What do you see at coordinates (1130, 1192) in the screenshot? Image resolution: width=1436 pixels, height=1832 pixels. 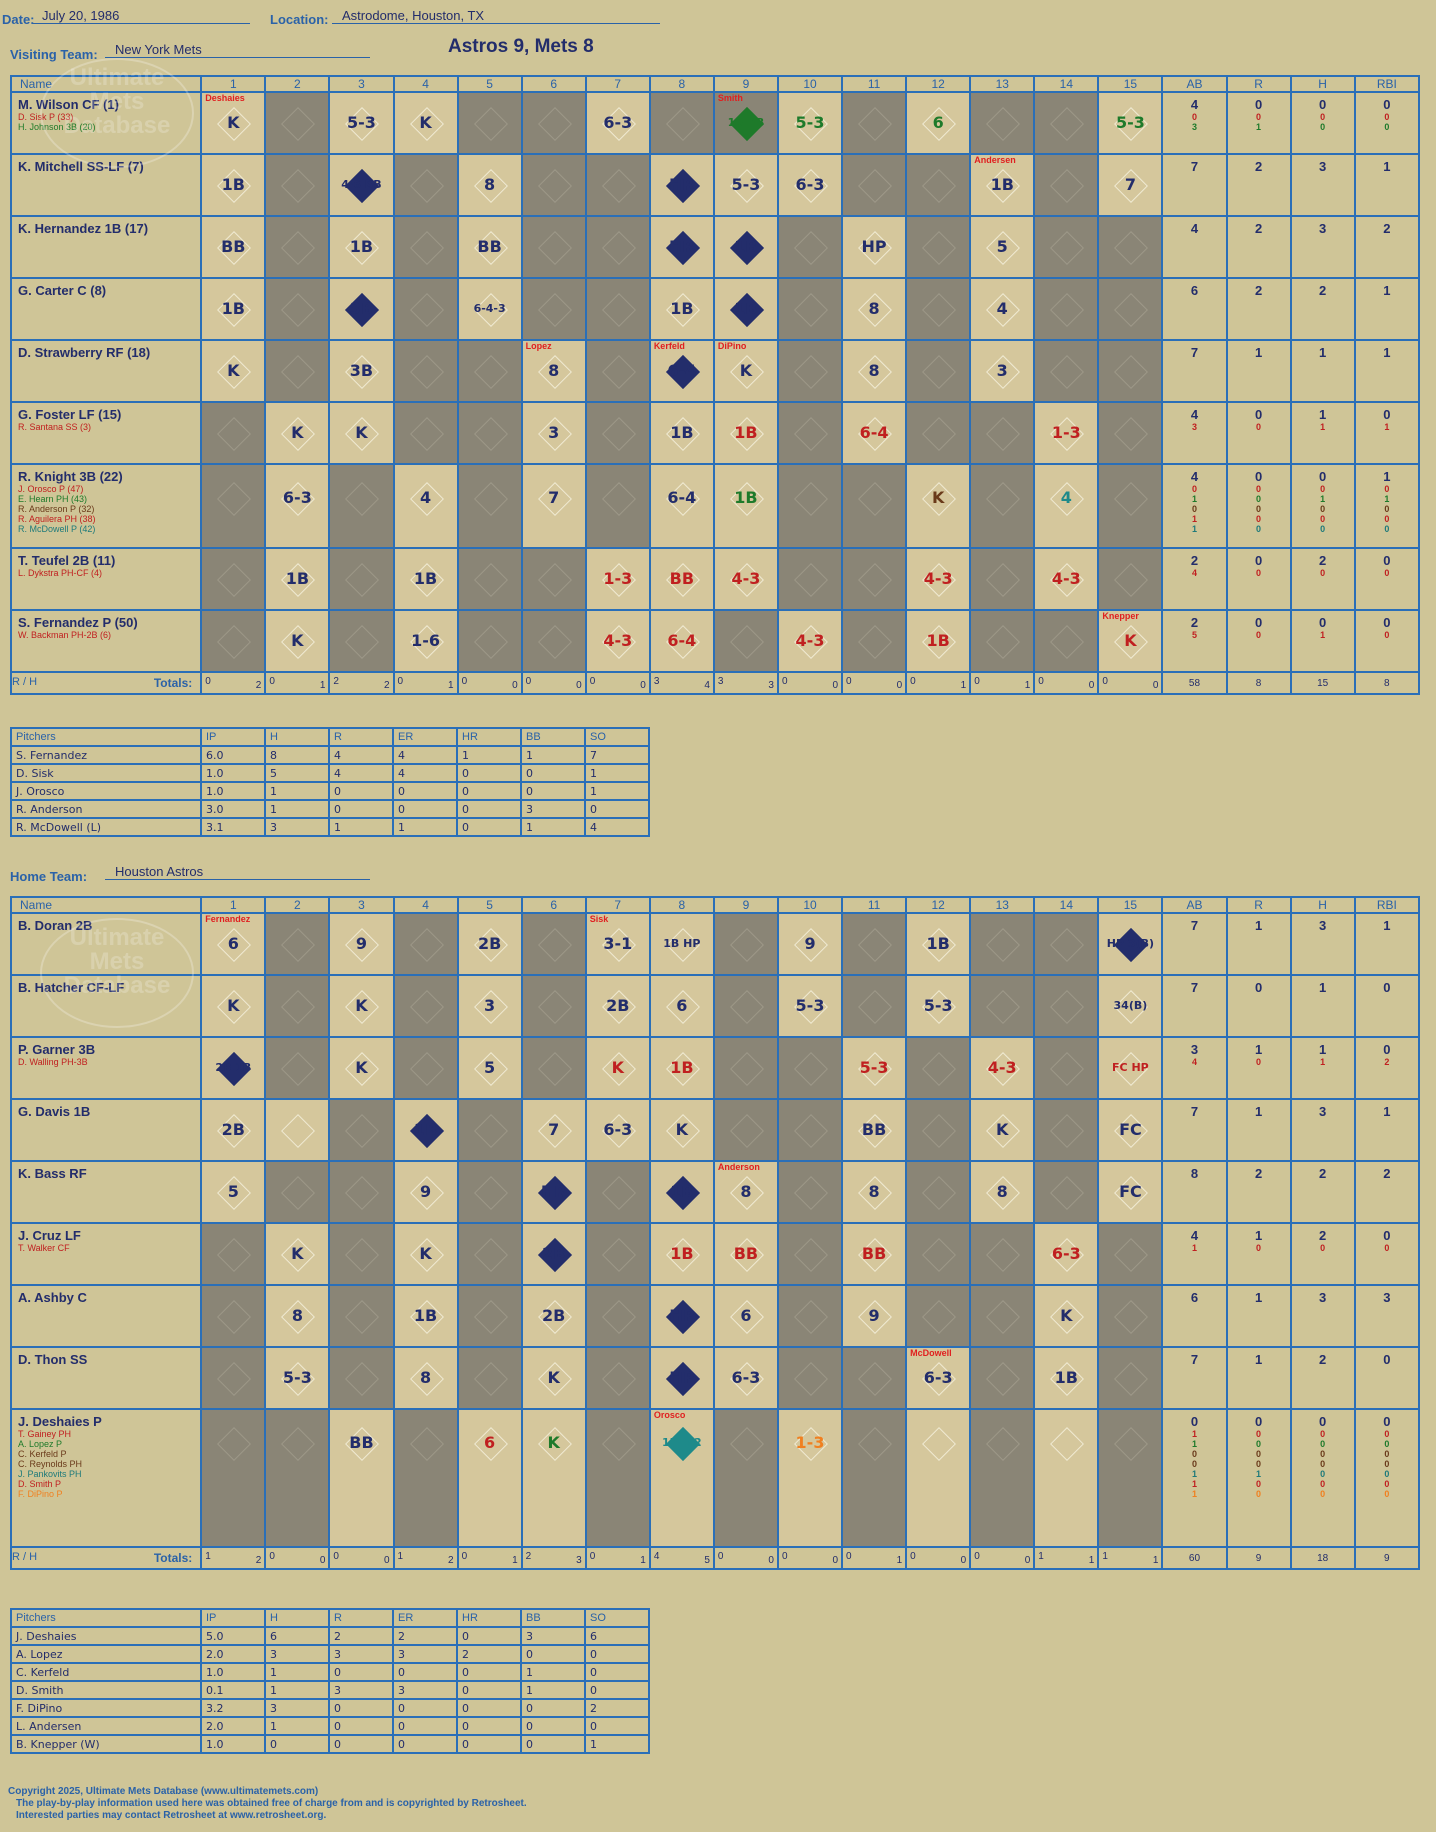 I see `at-bat-cell: FC` at bounding box center [1130, 1192].